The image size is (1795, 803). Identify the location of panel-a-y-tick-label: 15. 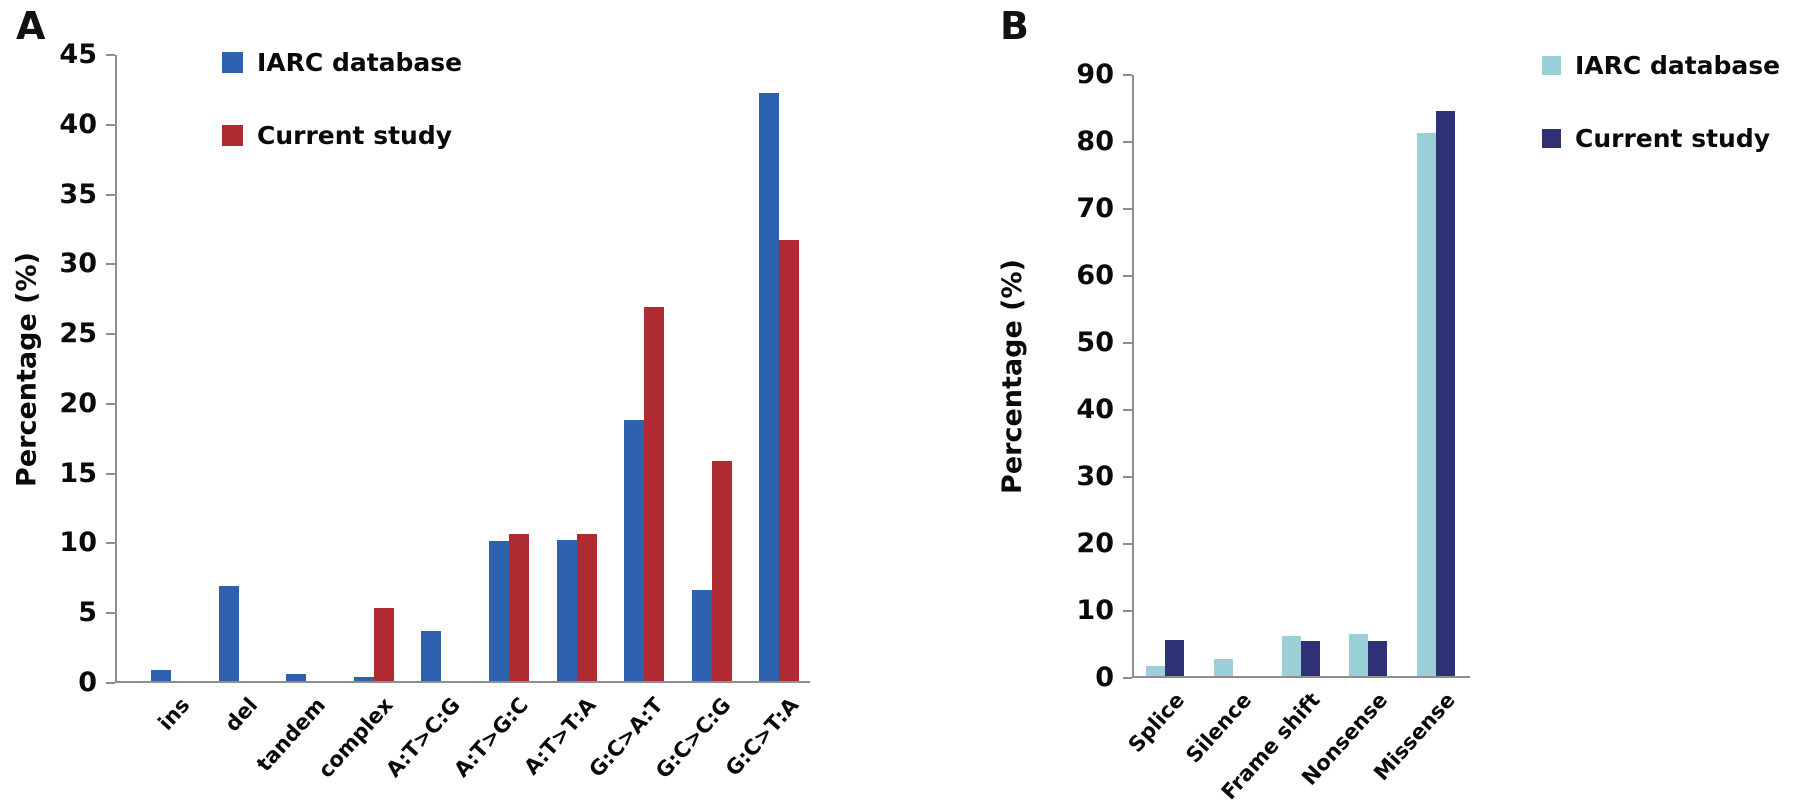
(78, 473).